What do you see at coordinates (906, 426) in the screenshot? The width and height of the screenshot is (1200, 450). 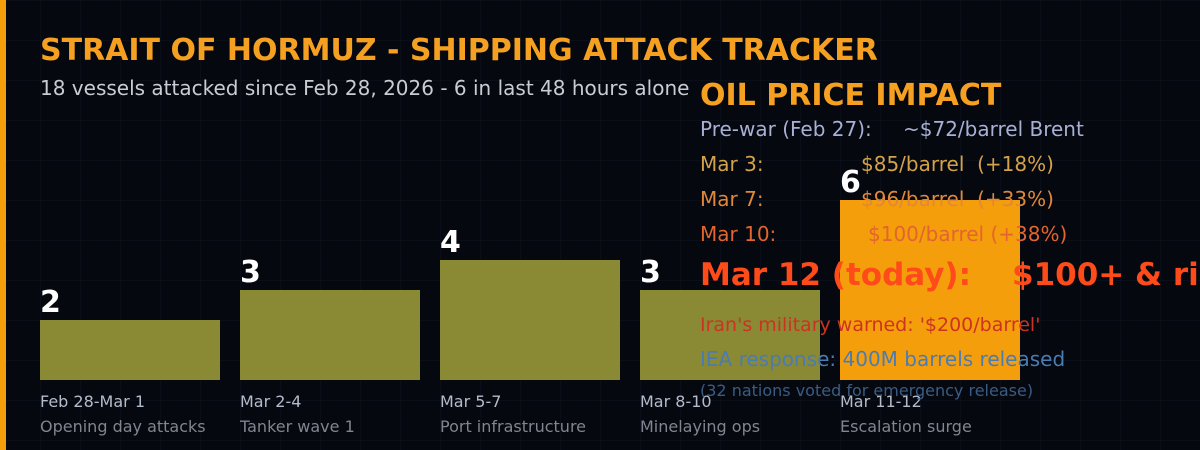 I see `category-description: Escalation surge` at bounding box center [906, 426].